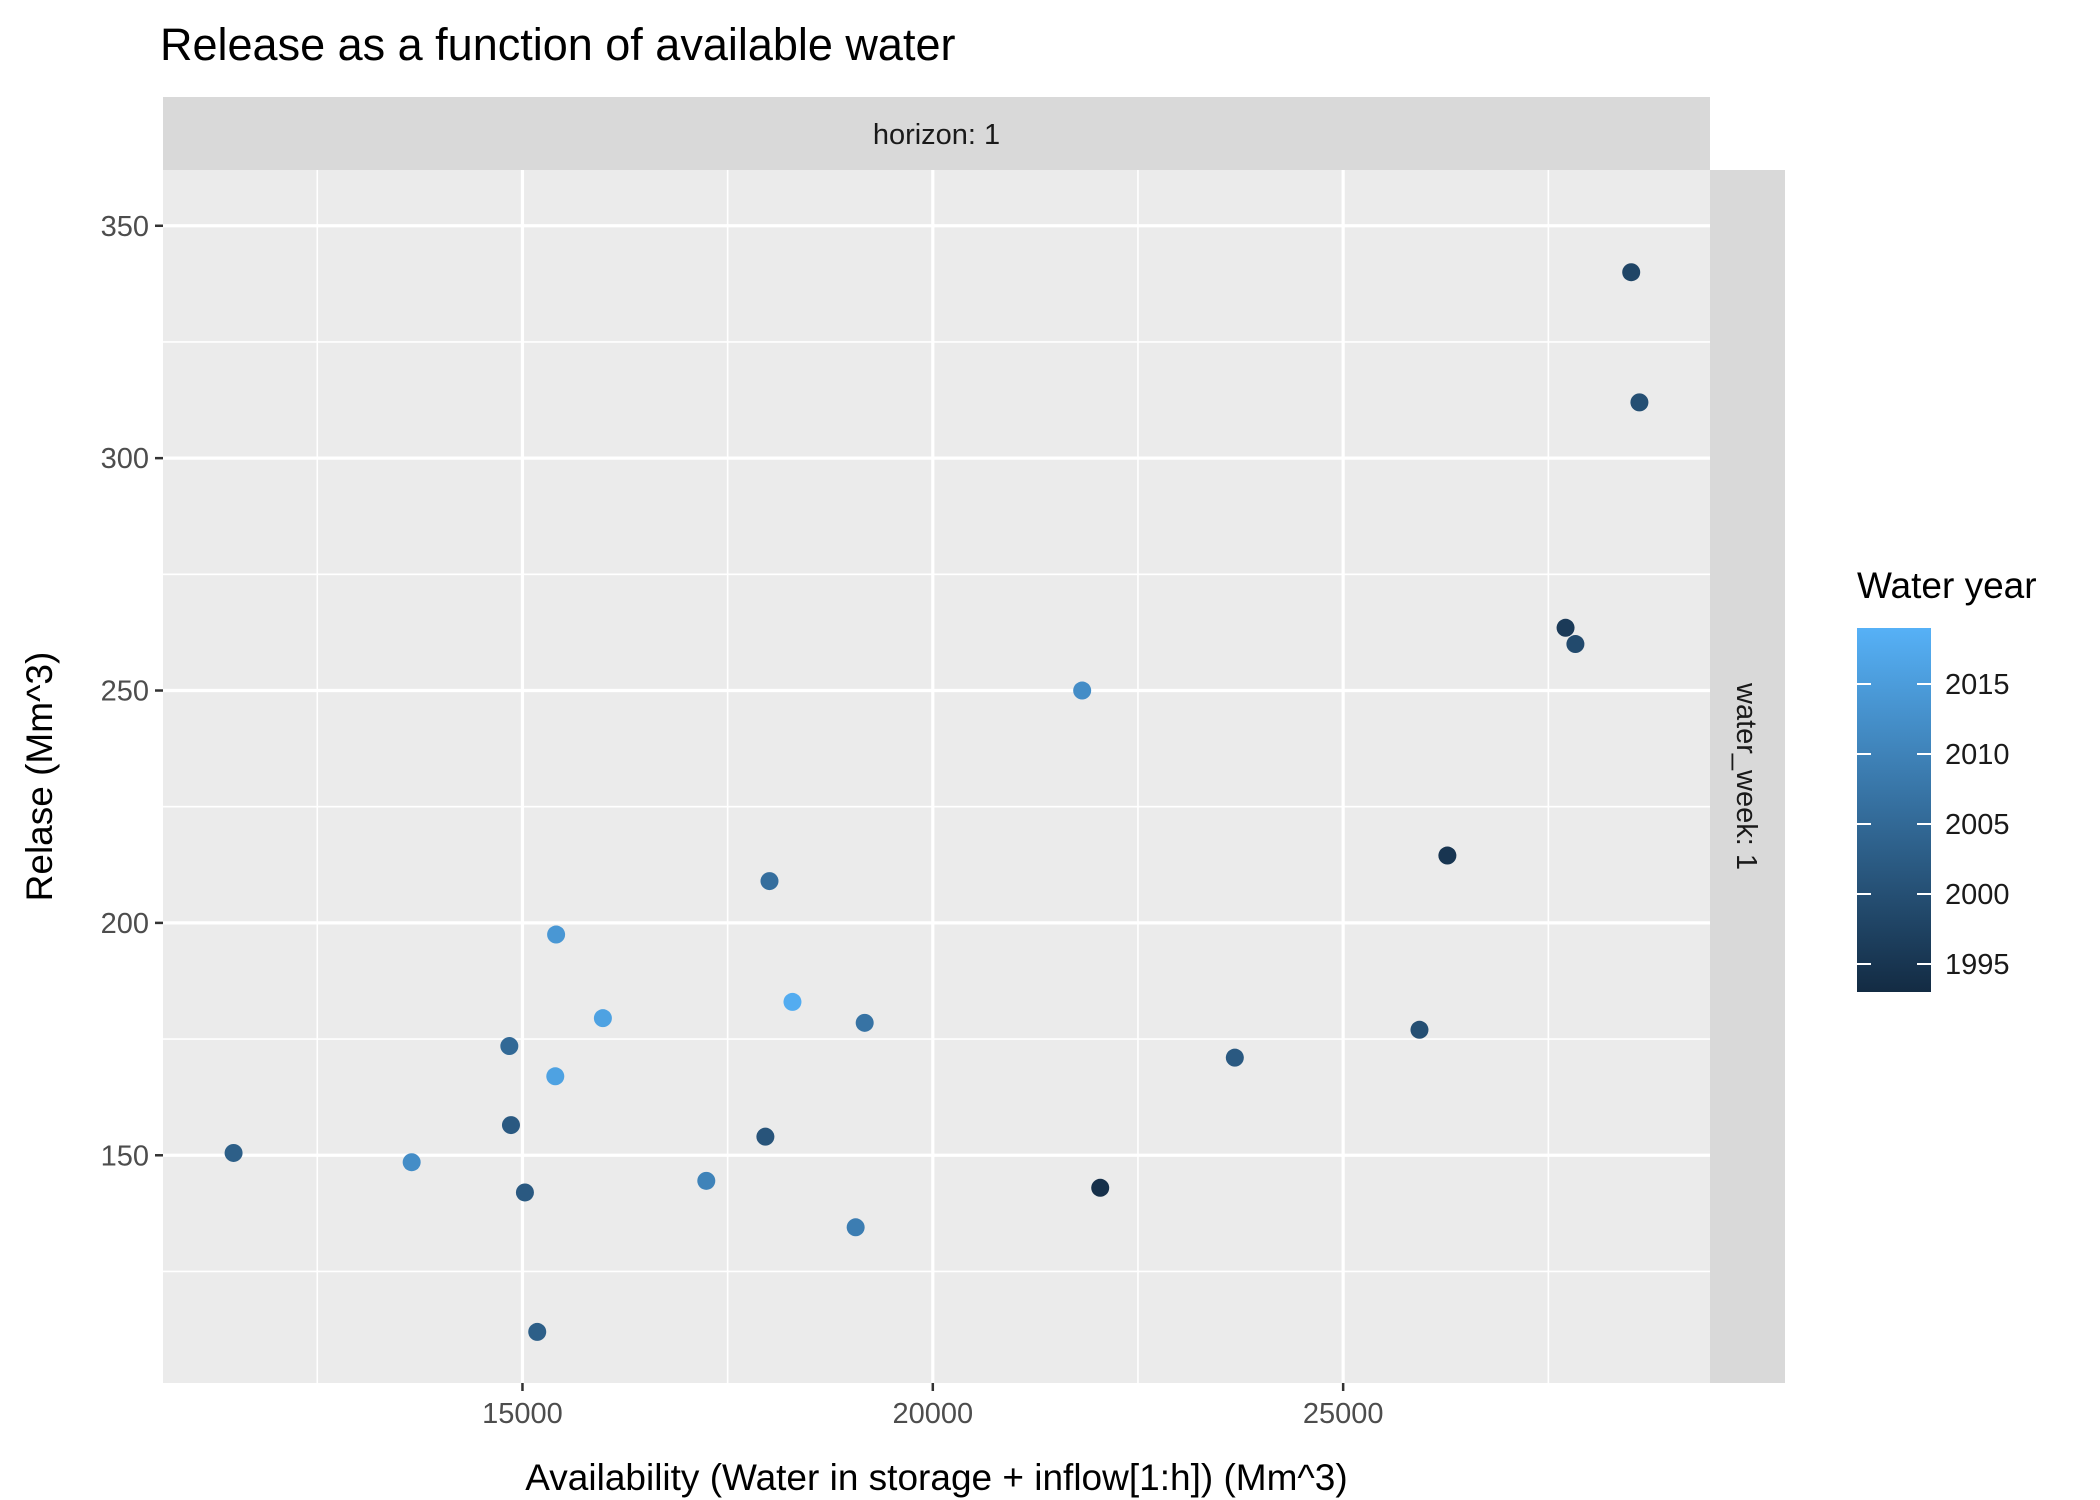 The width and height of the screenshot is (2100, 1500). I want to click on legend-colorbar, so click(1894, 810).